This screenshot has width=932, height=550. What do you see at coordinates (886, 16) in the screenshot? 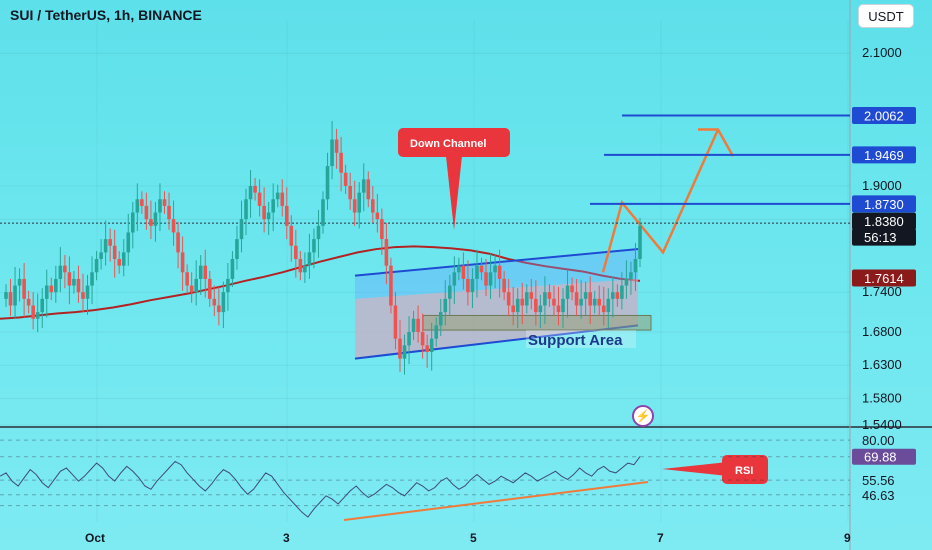
I see `currency-button: USDT` at bounding box center [886, 16].